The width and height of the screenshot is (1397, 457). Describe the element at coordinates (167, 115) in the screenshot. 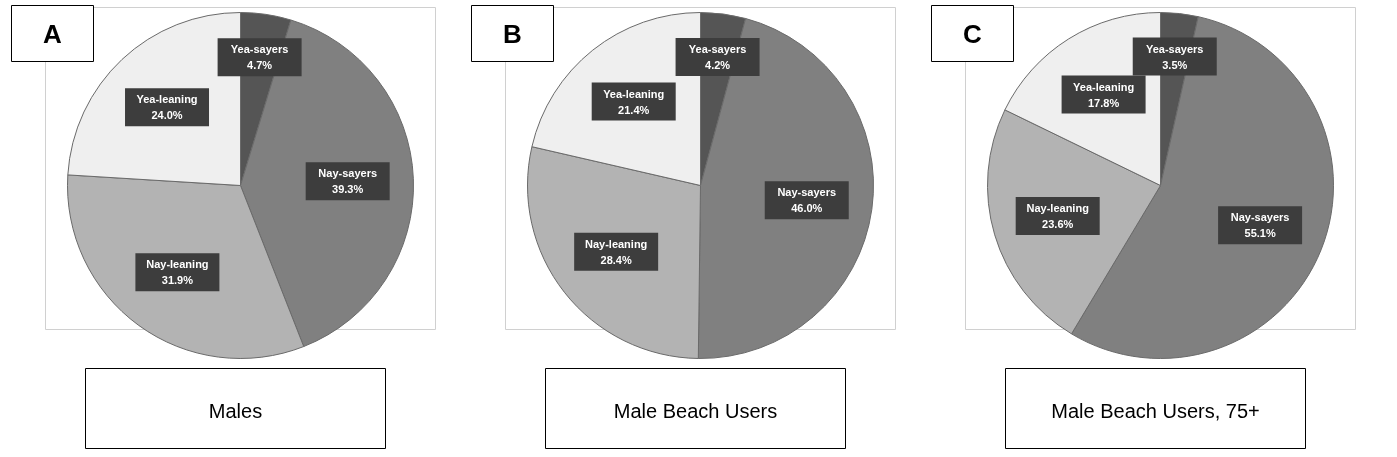

I see `data-label: 24.0%` at that location.